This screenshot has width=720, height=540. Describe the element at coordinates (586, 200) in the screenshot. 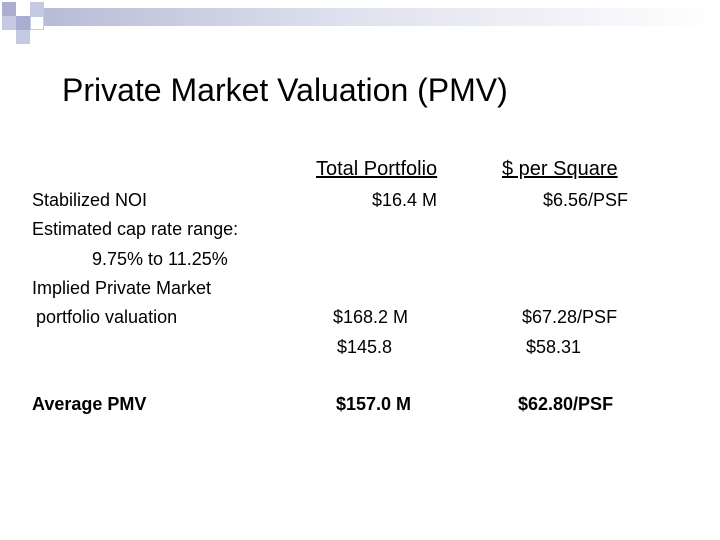

I see `stabilized-noi-per-square: $6.56/PSF` at that location.